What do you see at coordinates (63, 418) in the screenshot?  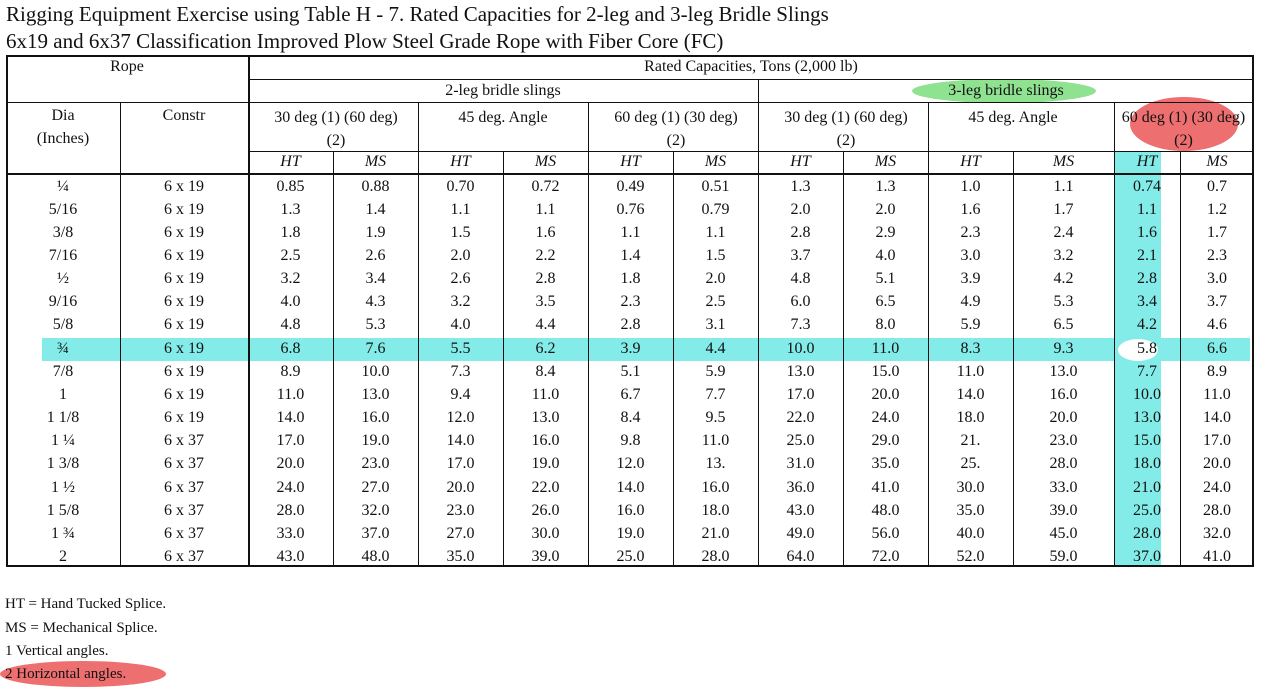 I see `table-cell: 1 1/8` at bounding box center [63, 418].